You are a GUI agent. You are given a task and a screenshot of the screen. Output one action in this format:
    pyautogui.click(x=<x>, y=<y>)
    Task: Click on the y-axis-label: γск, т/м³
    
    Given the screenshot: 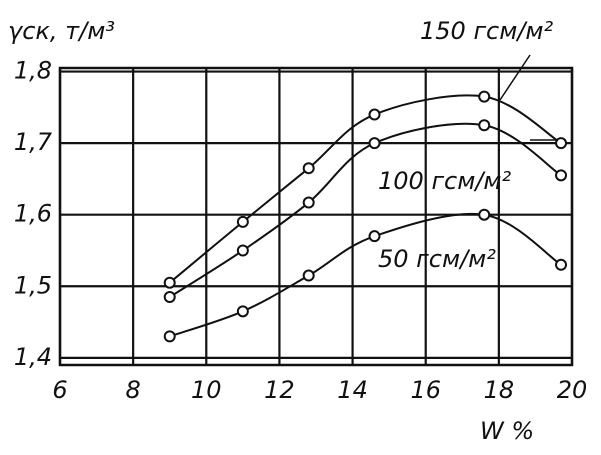 What is the action you would take?
    pyautogui.click(x=61, y=31)
    